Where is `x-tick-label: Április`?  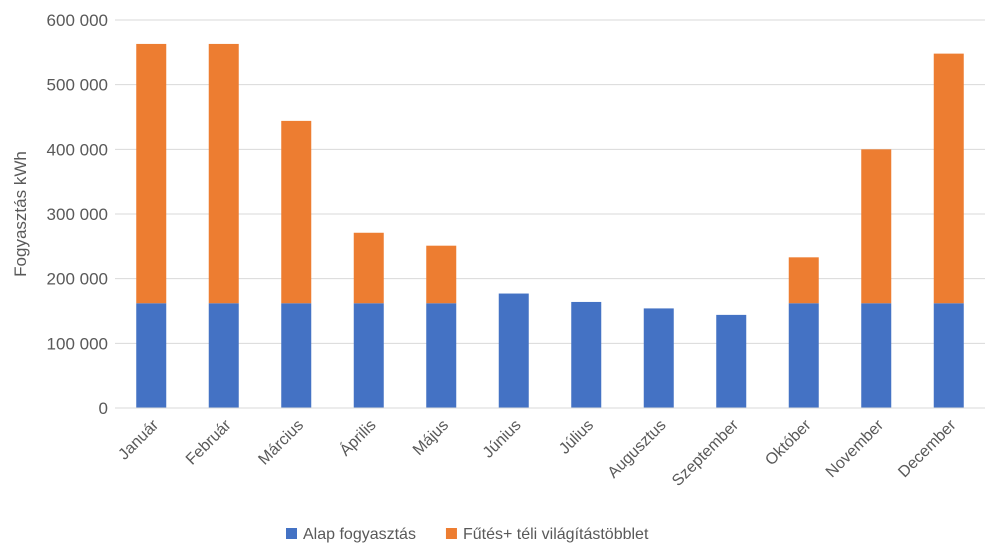 x-tick-label: Április is located at coordinates (357, 437).